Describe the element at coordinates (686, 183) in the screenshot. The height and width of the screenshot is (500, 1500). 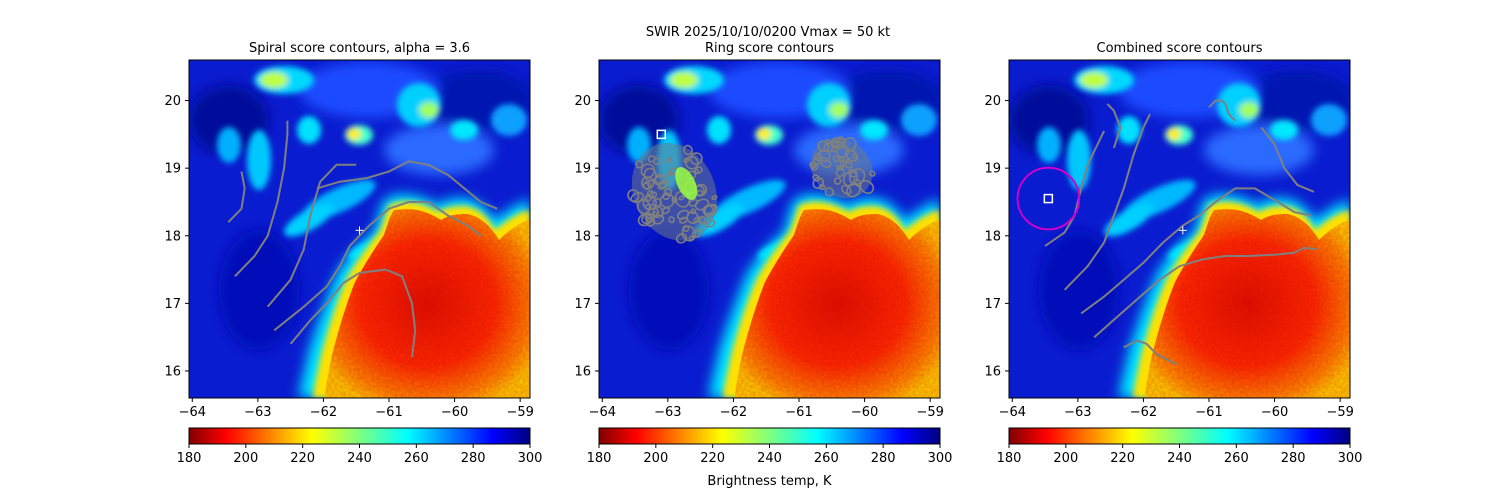
I see `ring-contour-bright-patch` at that location.